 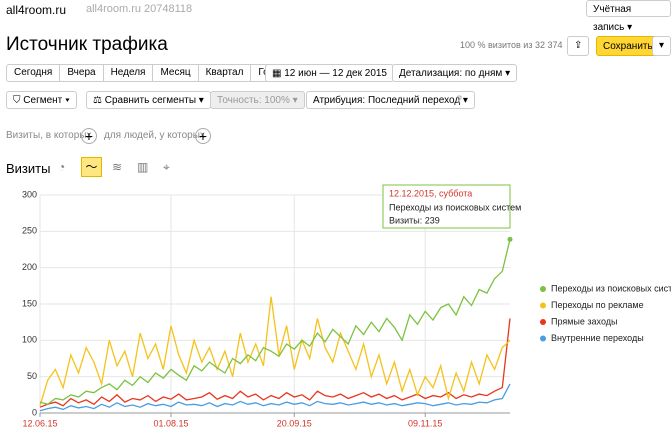 I want to click on y-tick-label: 250, so click(x=29, y=231).